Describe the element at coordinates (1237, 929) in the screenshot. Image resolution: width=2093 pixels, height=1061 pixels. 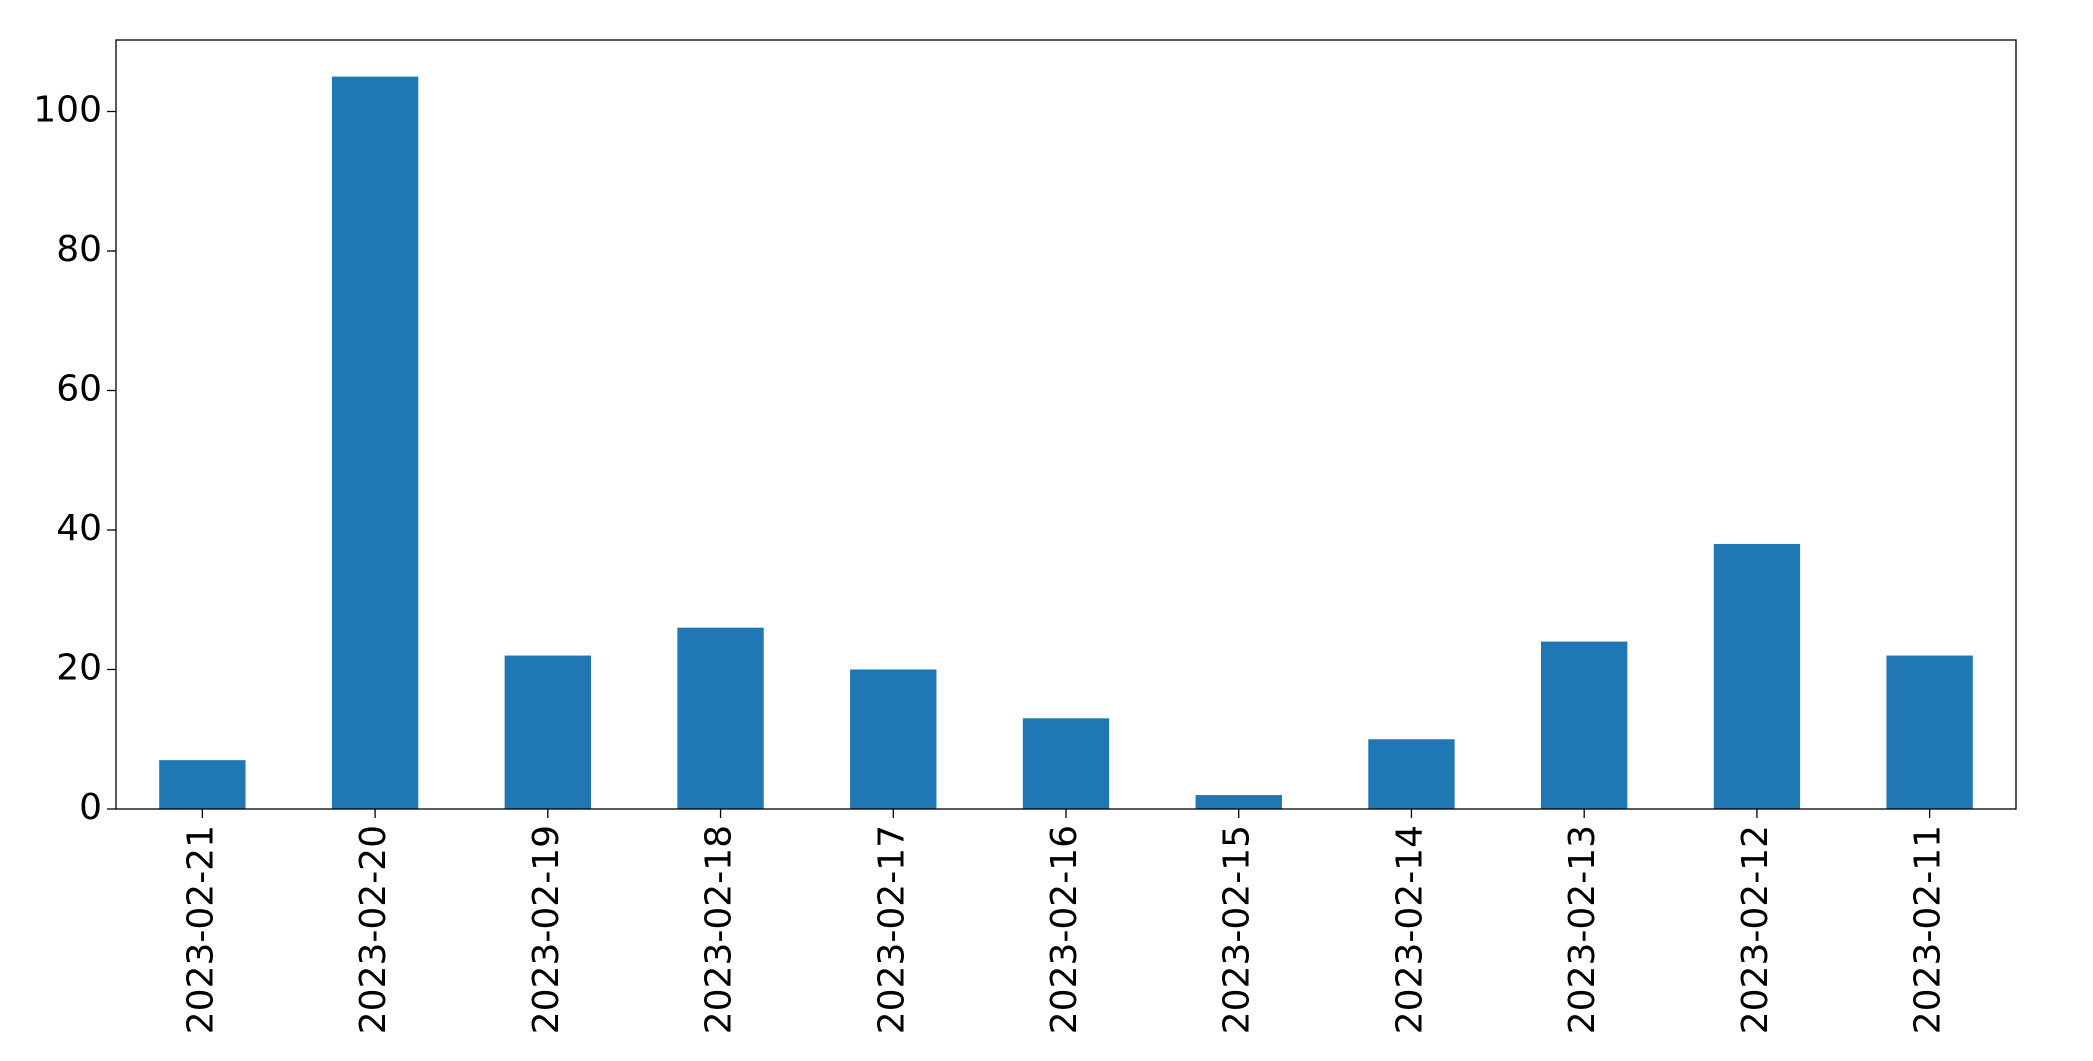
I see `x-tick-label: 2023-02-15` at that location.